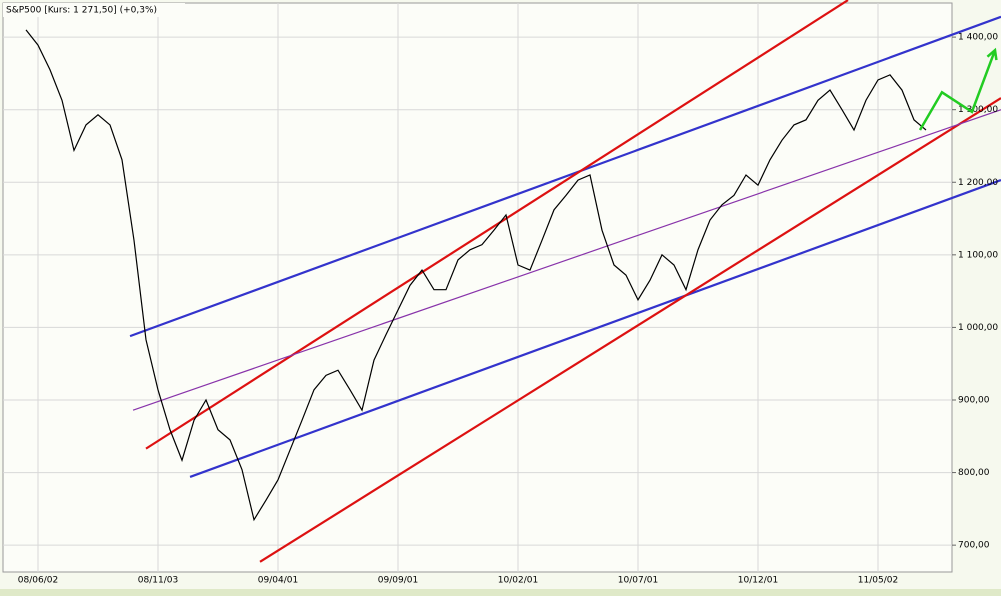 The image size is (1001, 596). I want to click on x-tick-label: 08/06/02, so click(38, 581).